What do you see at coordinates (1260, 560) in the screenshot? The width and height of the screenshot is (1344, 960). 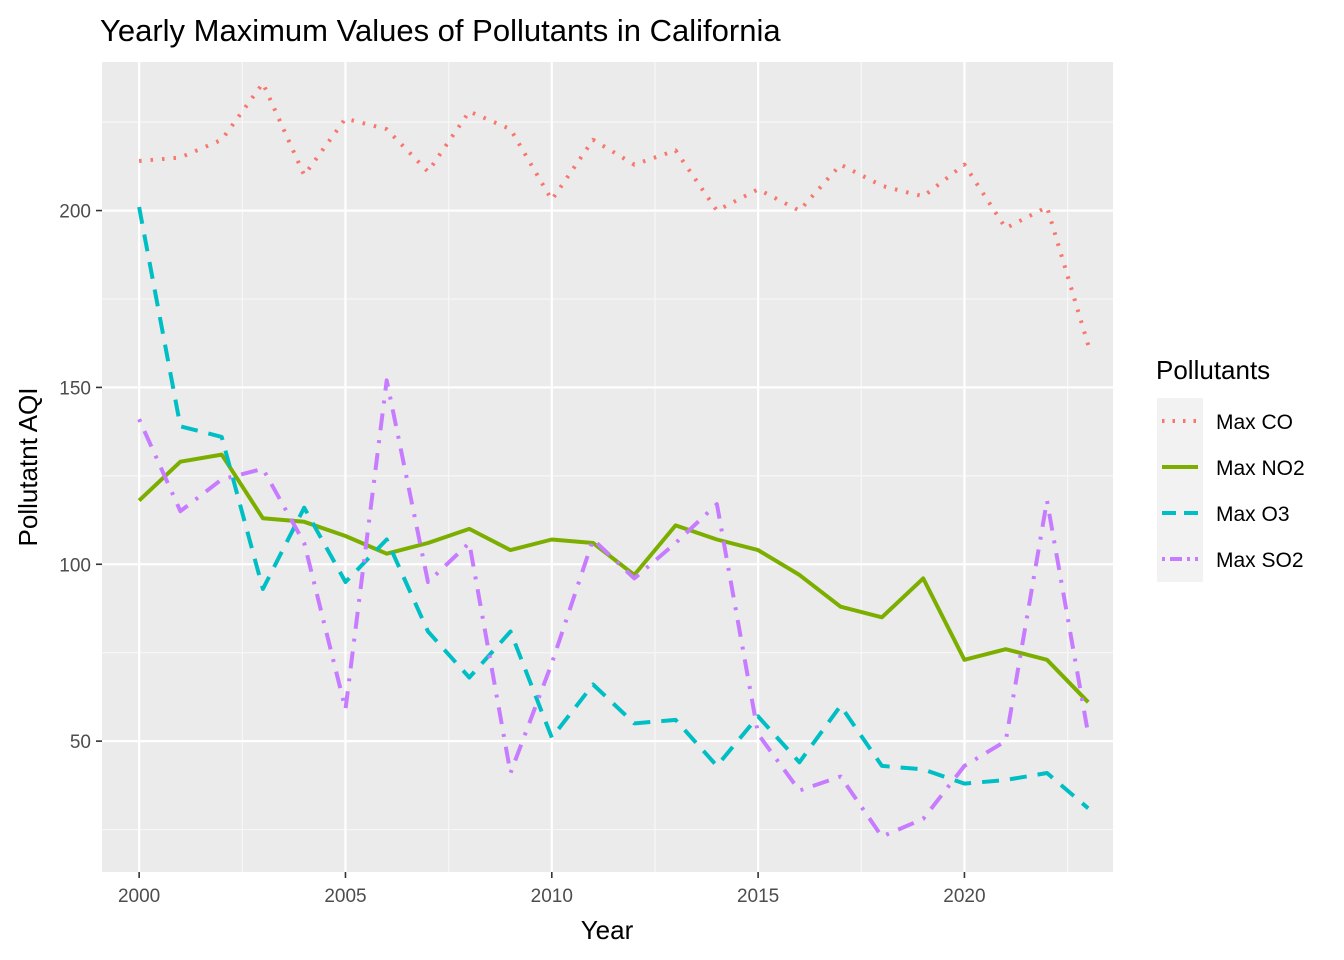 I see `legend-label-max-so2: Max SO2` at bounding box center [1260, 560].